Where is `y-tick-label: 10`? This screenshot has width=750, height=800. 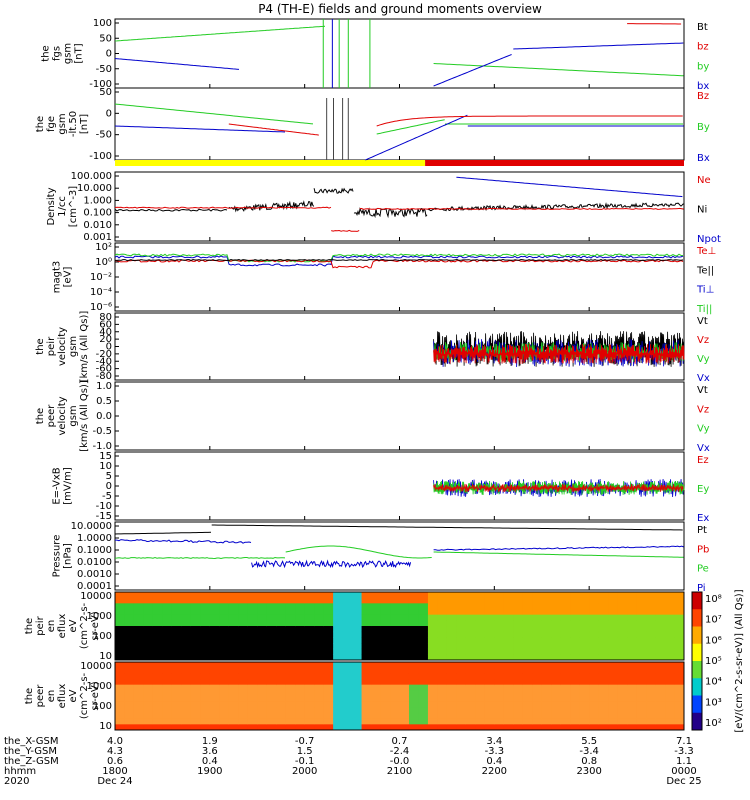
y-tick-label: 10 is located at coordinates (105, 726).